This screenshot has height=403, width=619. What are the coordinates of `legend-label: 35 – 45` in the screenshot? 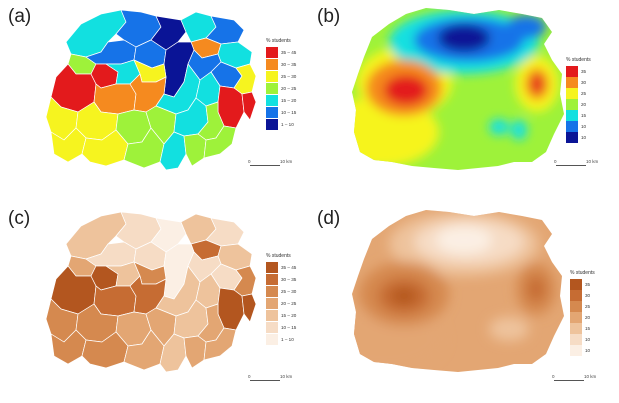 It's located at (289, 52).